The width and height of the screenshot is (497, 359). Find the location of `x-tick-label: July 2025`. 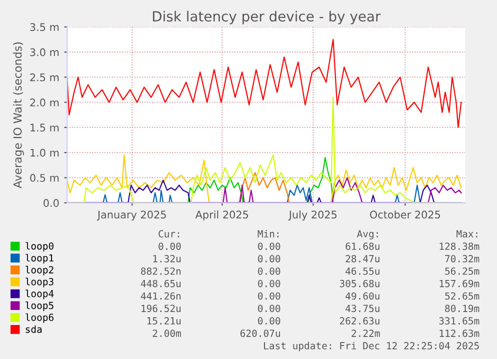

x-tick-label: July 2025 is located at coordinates (312, 215).